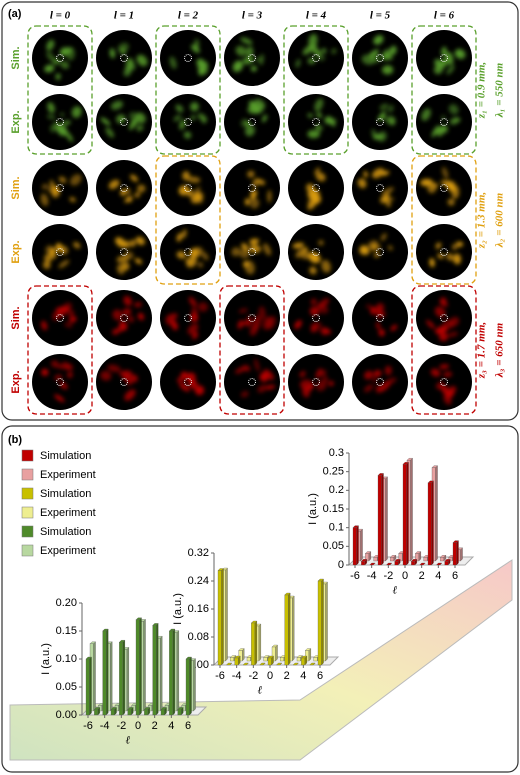 This screenshot has height=775, width=520. Describe the element at coordinates (237, 676) in the screenshot. I see `x-tick-label: -4` at that location.